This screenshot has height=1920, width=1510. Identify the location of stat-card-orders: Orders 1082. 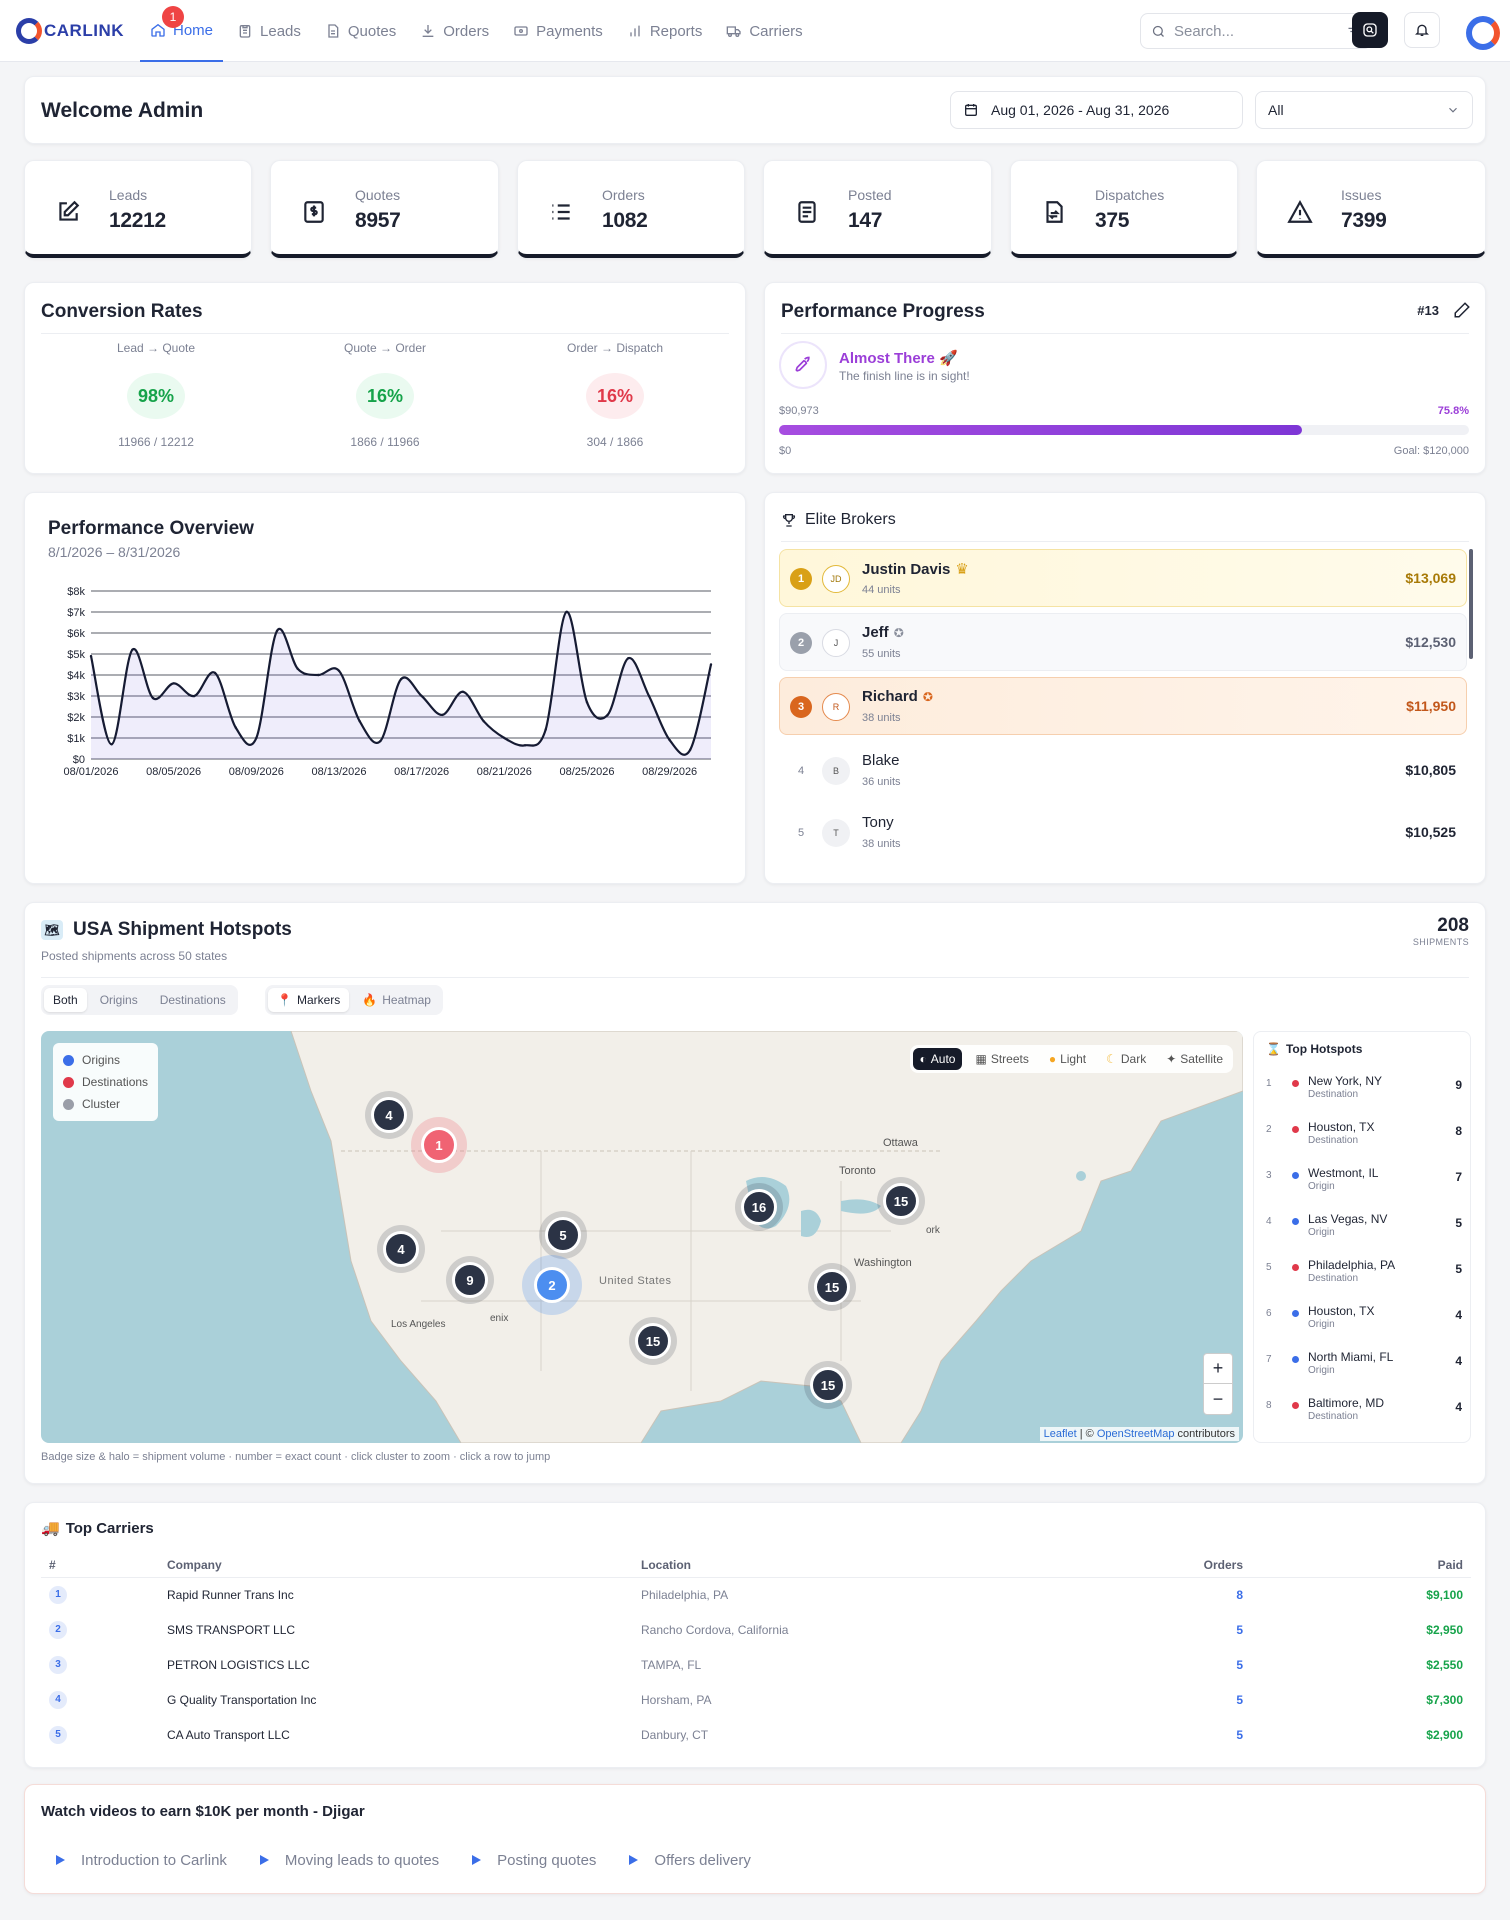
(631, 209).